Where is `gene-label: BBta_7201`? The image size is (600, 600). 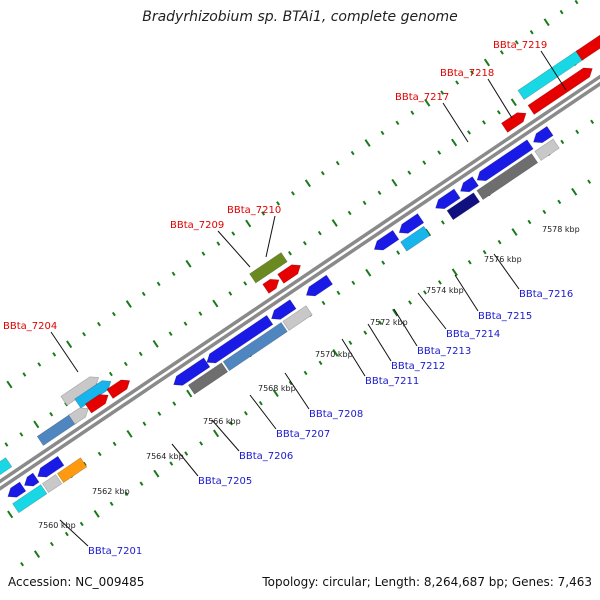
gene-label: BBta_7201 is located at coordinates (115, 551).